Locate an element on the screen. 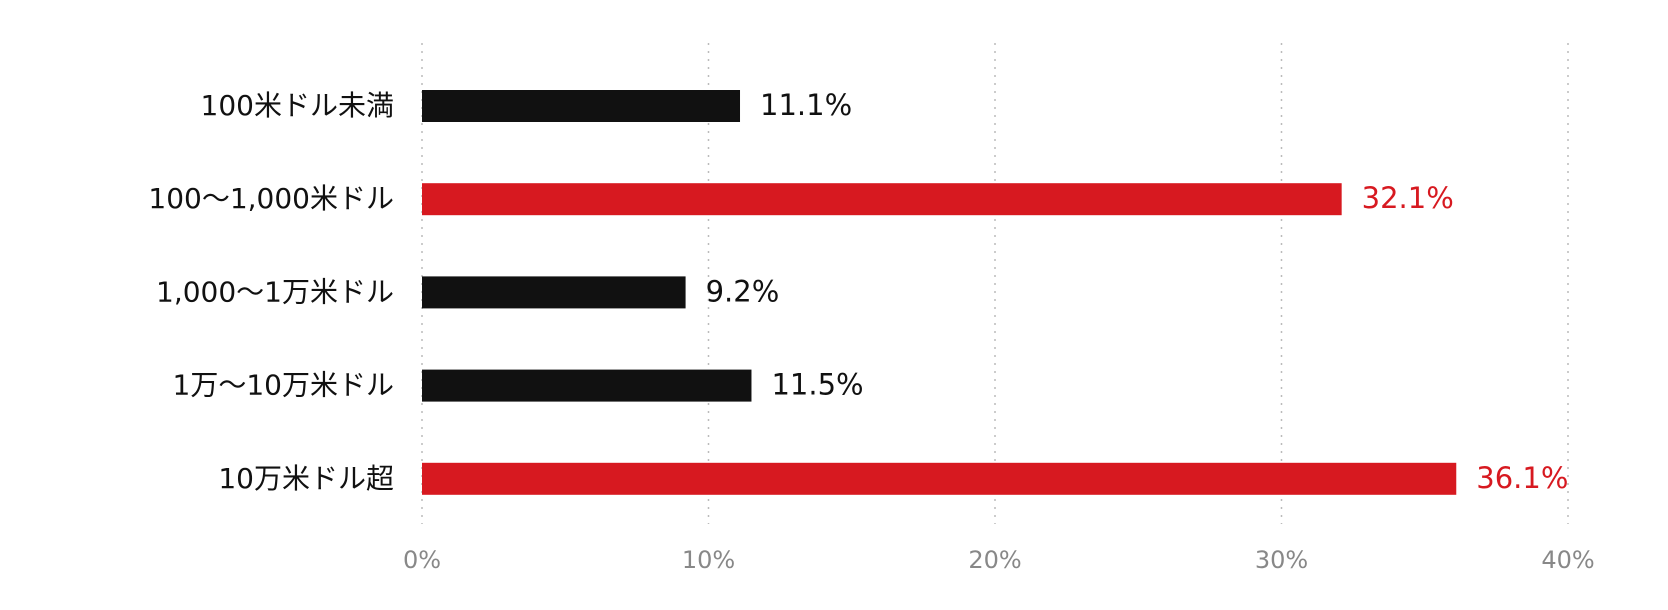 Image resolution: width=1668 pixels, height=610 pixels. x-tick-label: 40% is located at coordinates (1567, 560).